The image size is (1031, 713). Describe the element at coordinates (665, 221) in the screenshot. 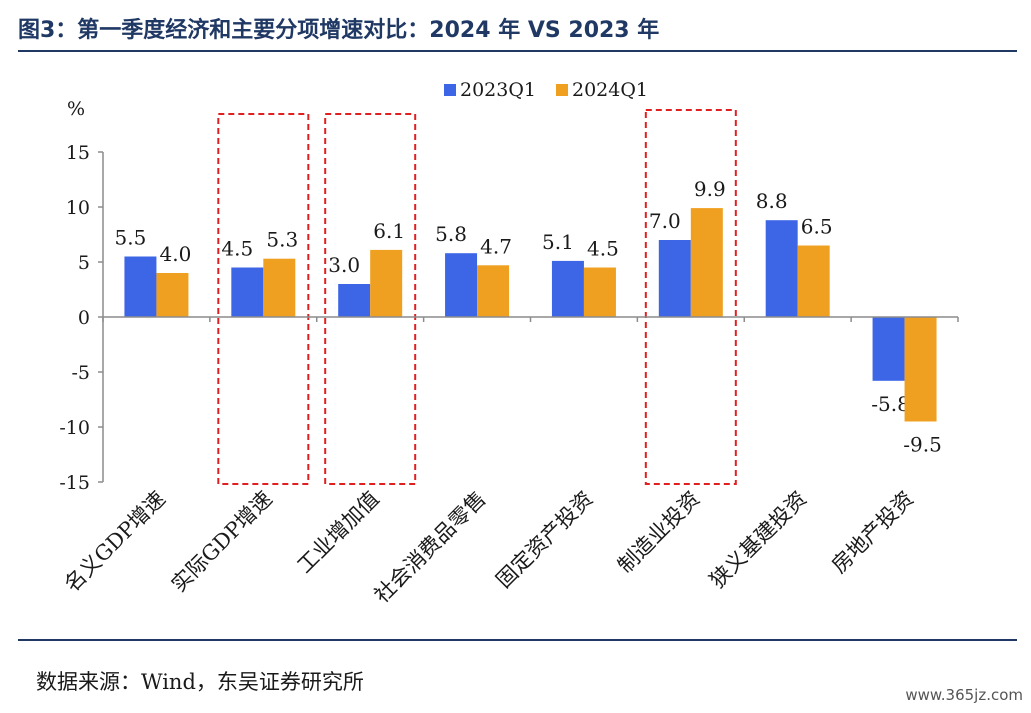

I see `data-label: 7.0` at that location.